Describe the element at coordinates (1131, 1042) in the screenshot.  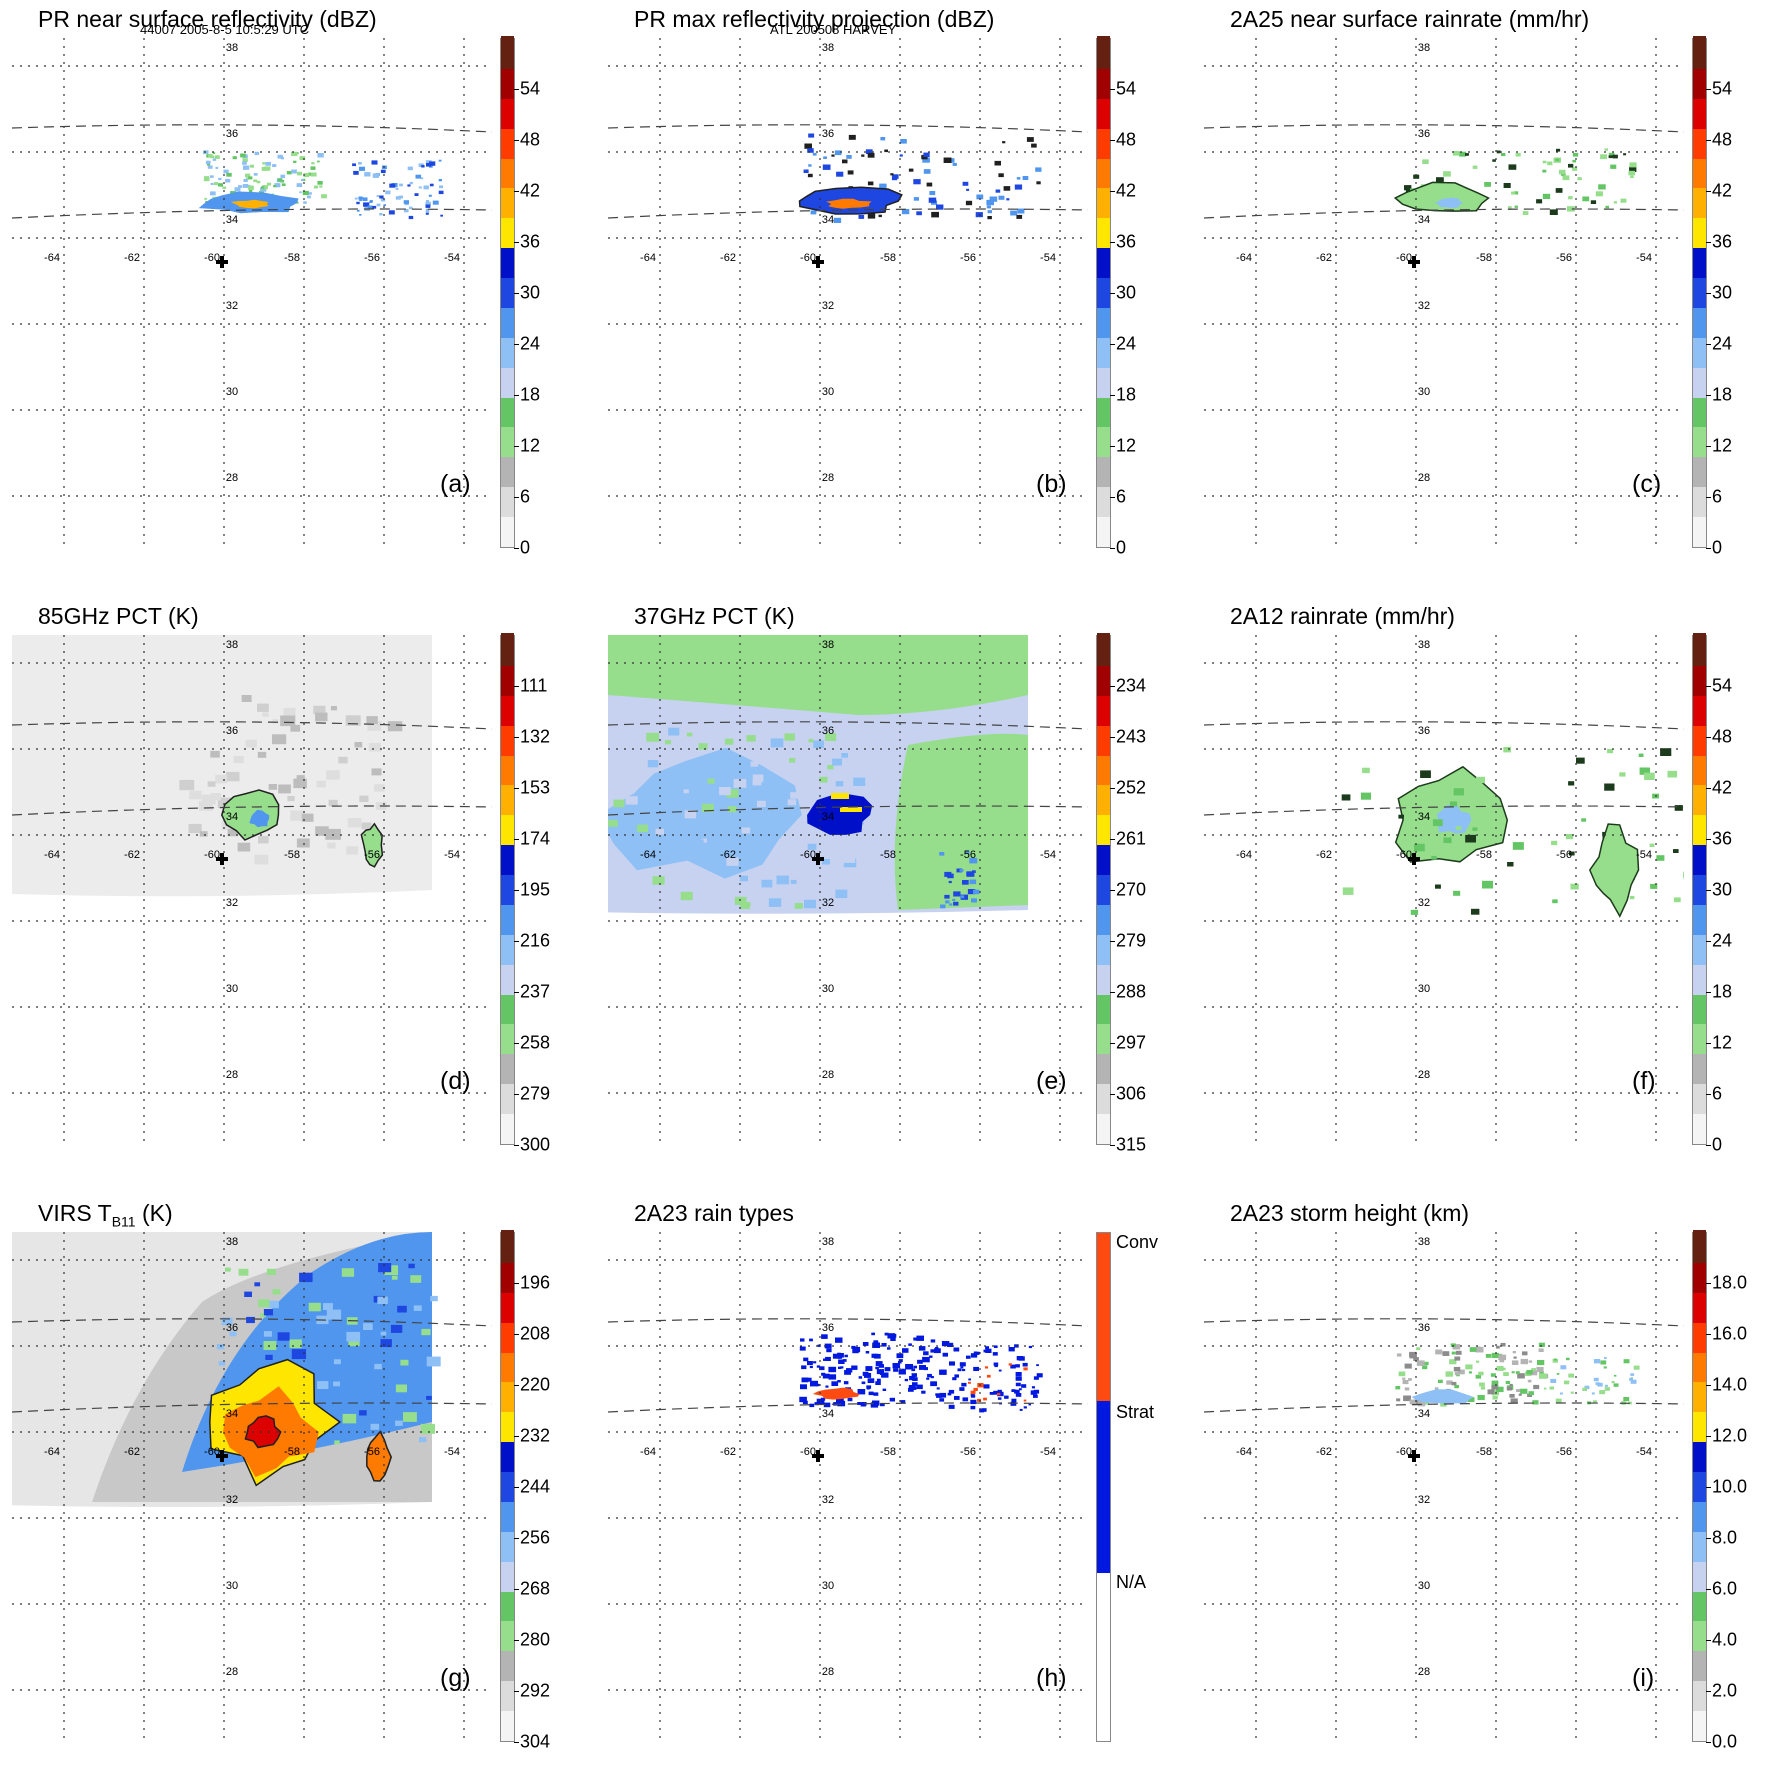
I see `colorbar-tick-label: 297` at that location.